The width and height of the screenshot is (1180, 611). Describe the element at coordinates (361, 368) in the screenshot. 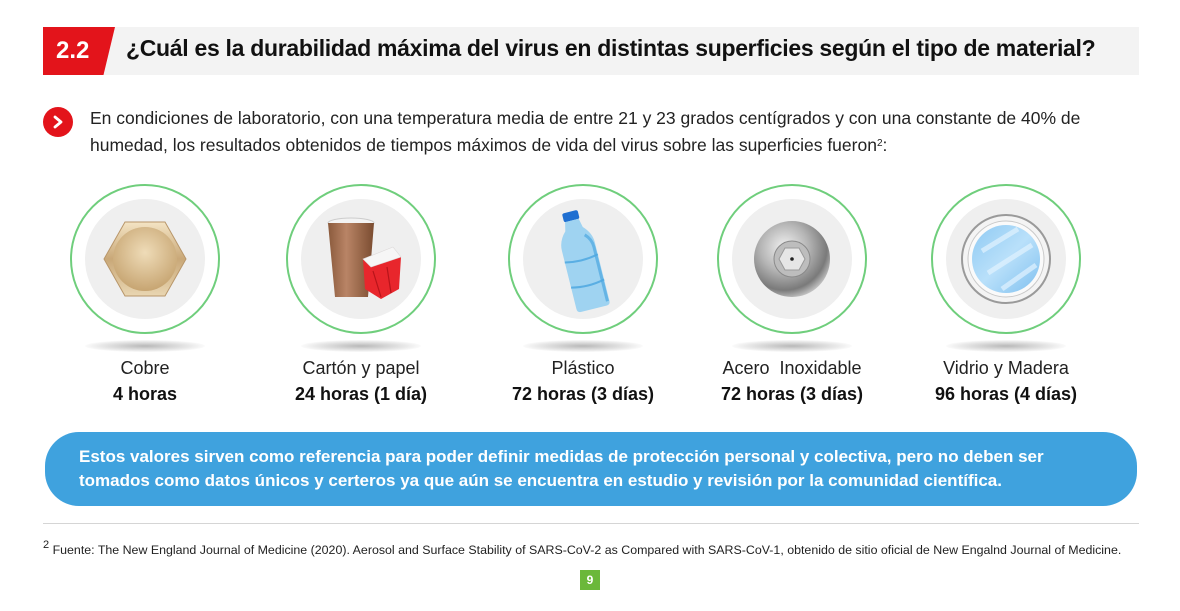

I see `material-name: Cartón y papel` at that location.